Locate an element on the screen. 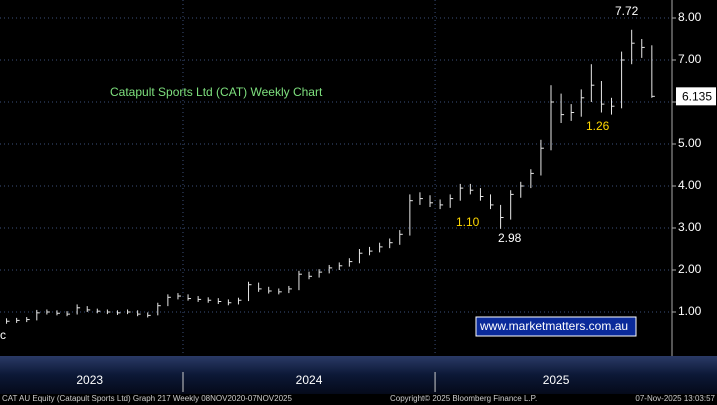  chart-title: Catapult Sports Ltd (CAT) Weekly Chart is located at coordinates (216, 92).